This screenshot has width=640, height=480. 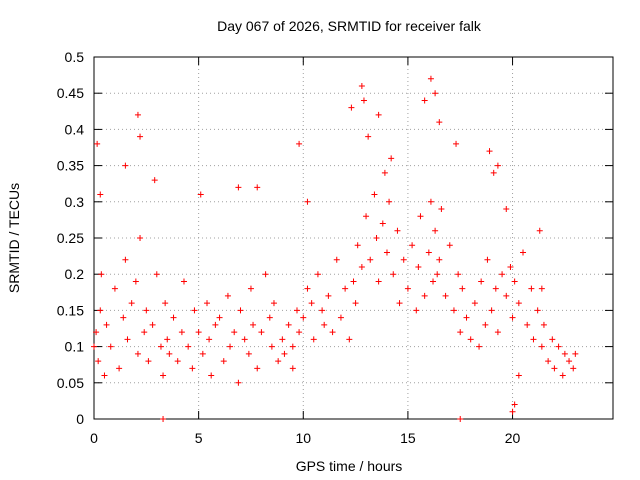 I want to click on y-tick-label: 0.05, so click(x=70, y=383).